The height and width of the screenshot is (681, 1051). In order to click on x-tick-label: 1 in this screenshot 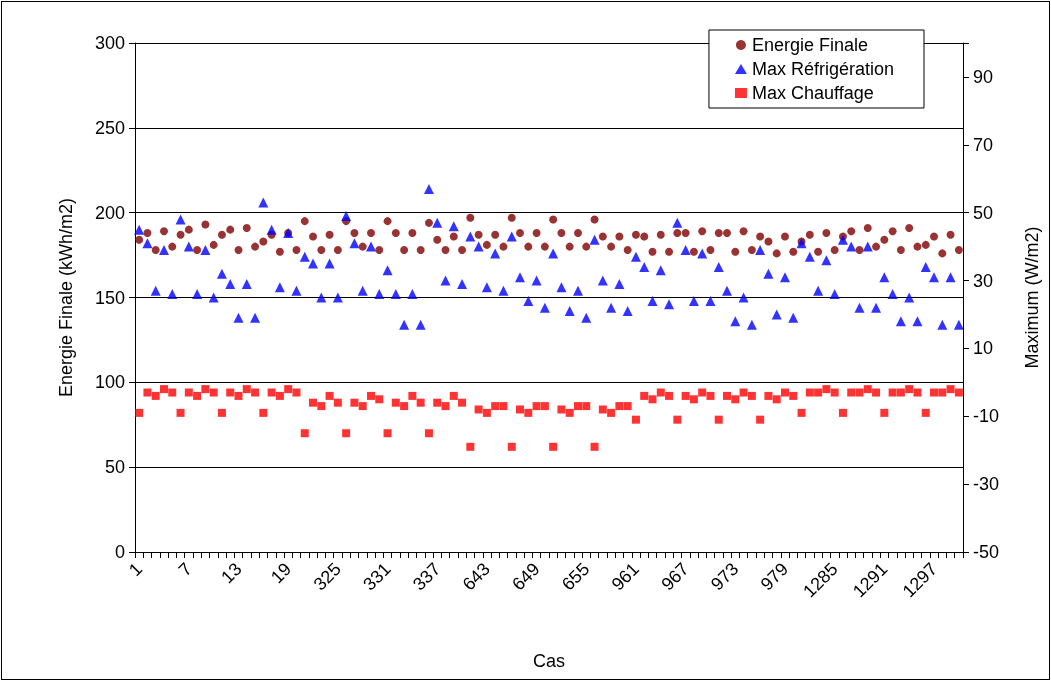, I will do `click(135, 569)`.